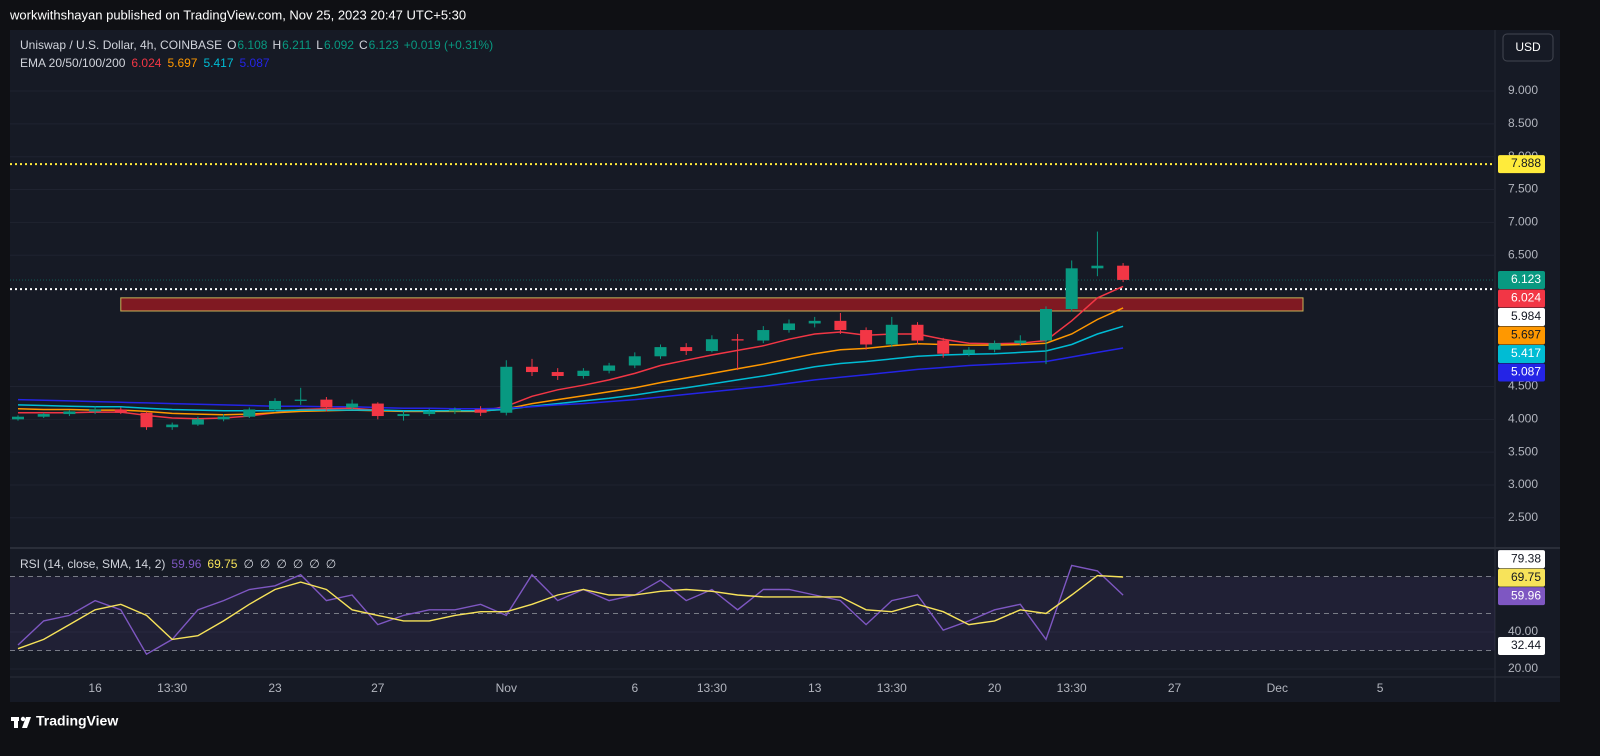 The image size is (1600, 756). Describe the element at coordinates (186, 564) in the screenshot. I see `rsi-value: 59.96` at that location.